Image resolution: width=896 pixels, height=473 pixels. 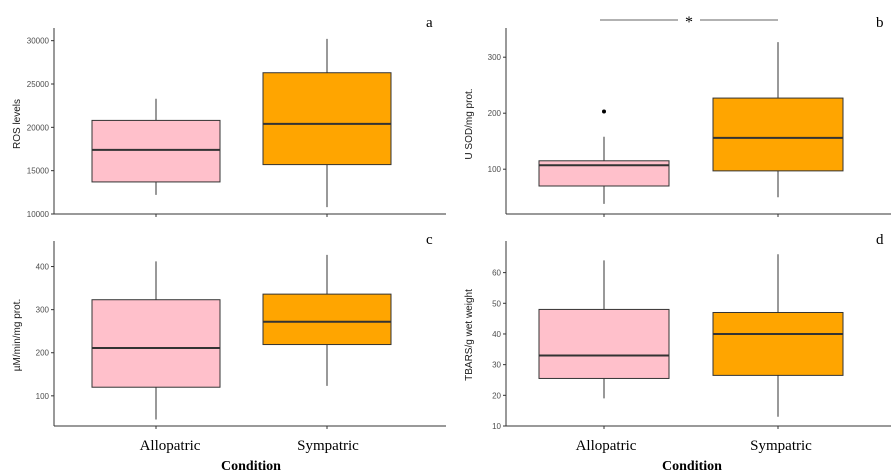 What do you see at coordinates (156, 343) in the screenshot?
I see `panel-c-allopatric-box` at bounding box center [156, 343].